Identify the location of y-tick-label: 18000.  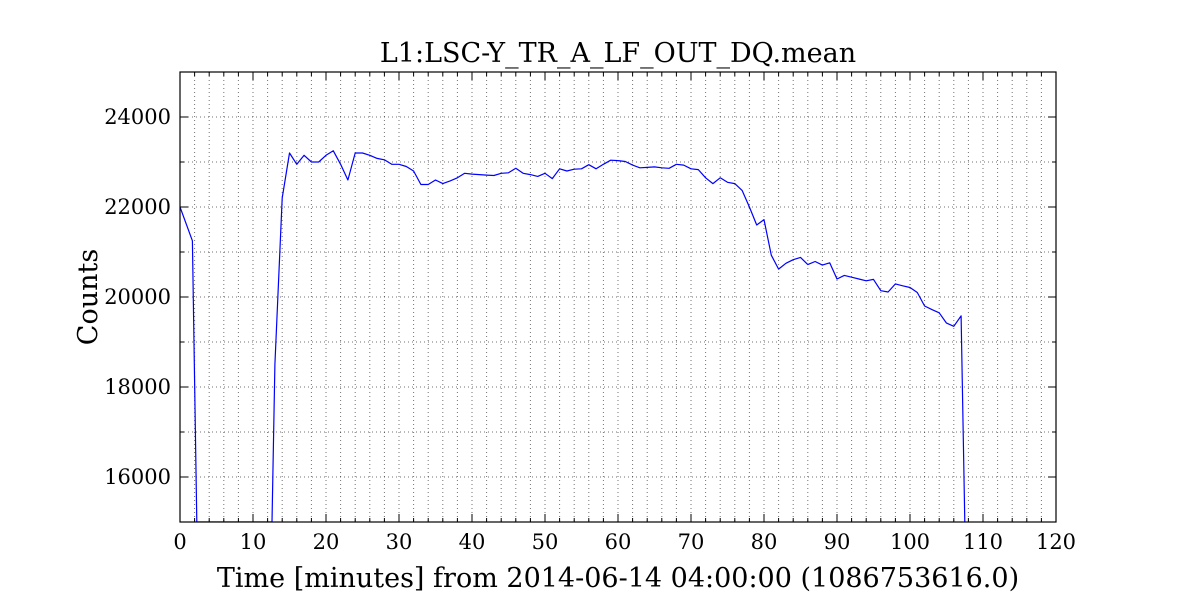
(137, 387).